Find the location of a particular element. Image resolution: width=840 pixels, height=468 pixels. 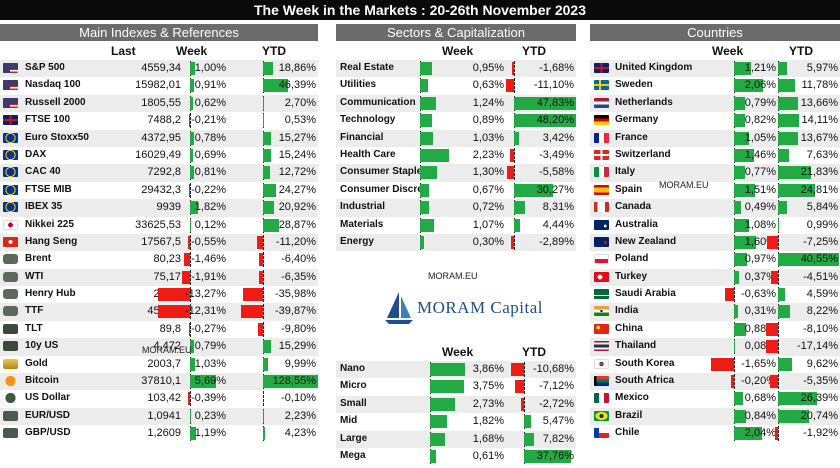

index-row: FTSE MIB 29432,3 -0,22% 24,27% is located at coordinates (159, 190).